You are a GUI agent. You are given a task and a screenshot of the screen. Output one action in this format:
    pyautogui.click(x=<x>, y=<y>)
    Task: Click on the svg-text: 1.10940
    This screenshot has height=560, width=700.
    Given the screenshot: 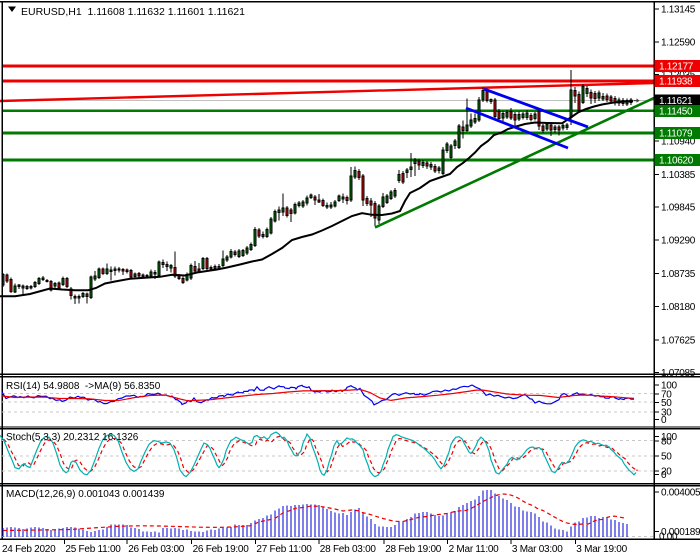 What is the action you would take?
    pyautogui.click(x=678, y=142)
    